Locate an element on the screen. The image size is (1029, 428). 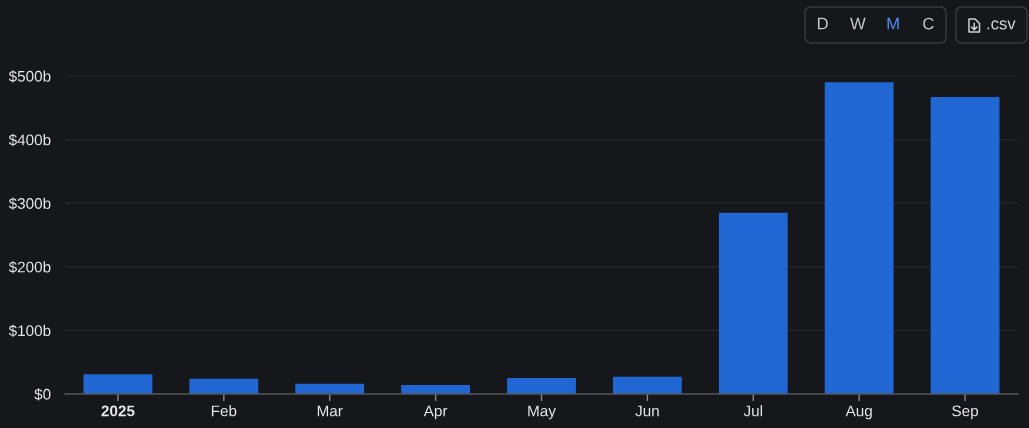
x-tick-label: 2025 is located at coordinates (118, 411).